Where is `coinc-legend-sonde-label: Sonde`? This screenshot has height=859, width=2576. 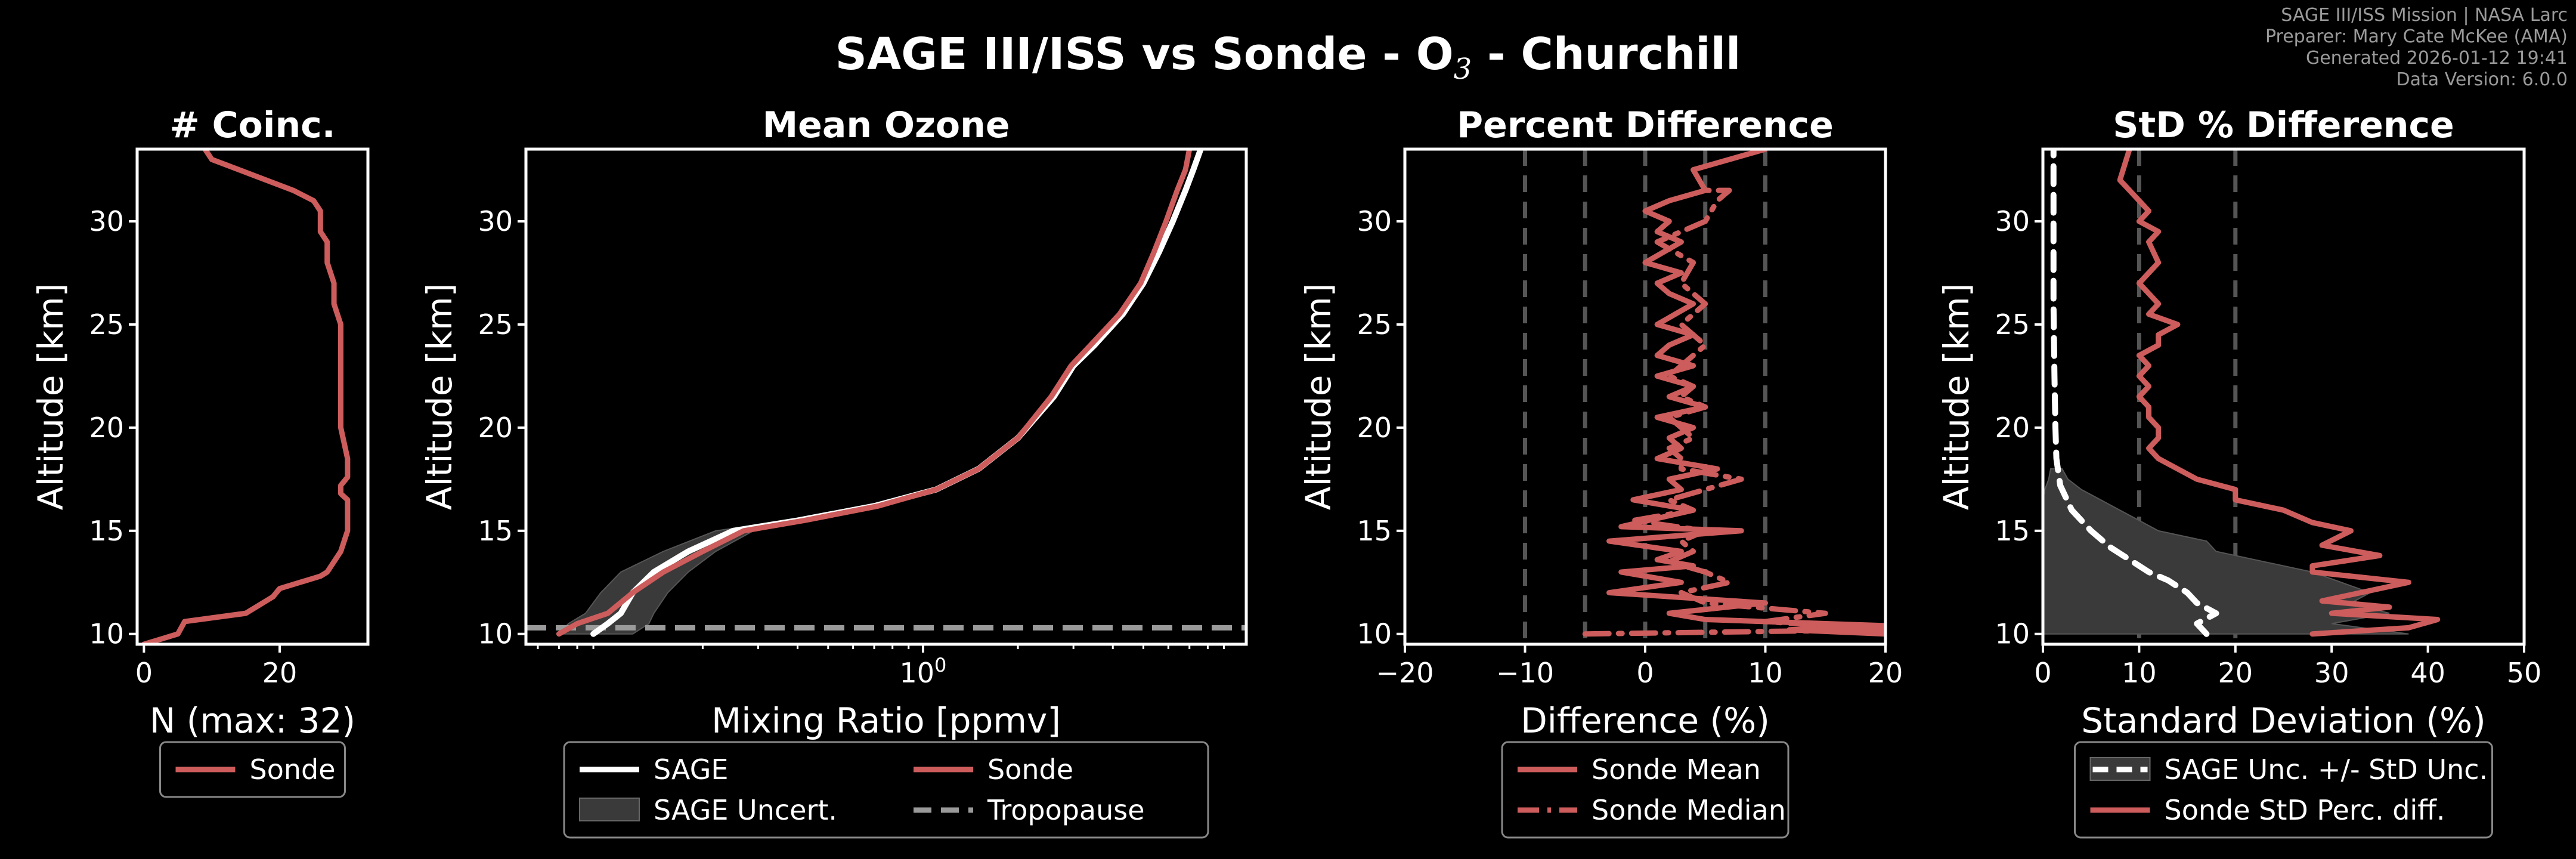
coinc-legend-sonde-label: Sonde is located at coordinates (293, 769).